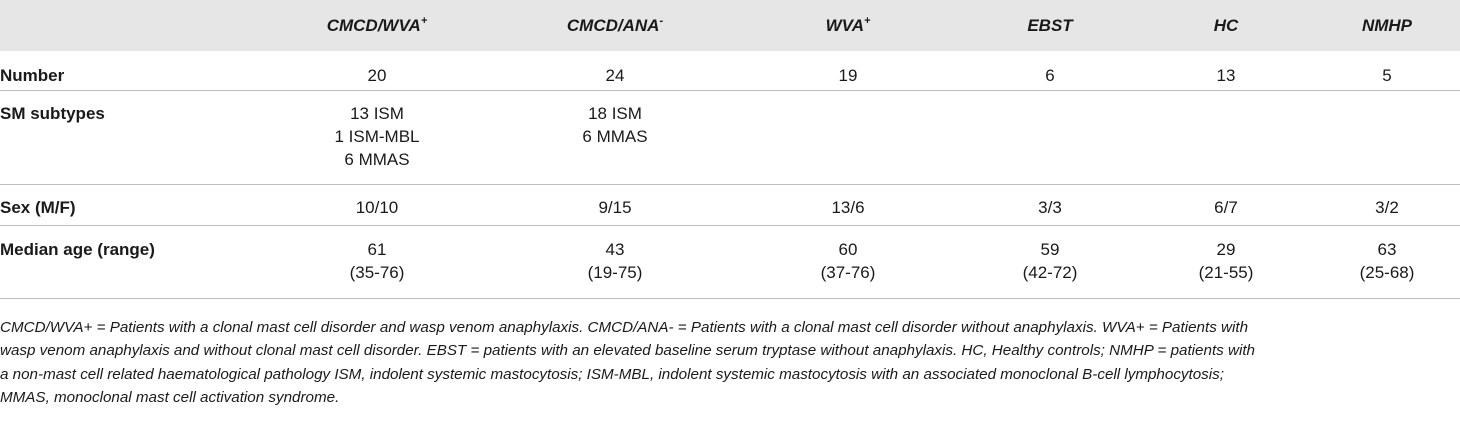 This screenshot has height=423, width=1460. Describe the element at coordinates (615, 262) in the screenshot. I see `table-cell: 43 (19-75)` at that location.